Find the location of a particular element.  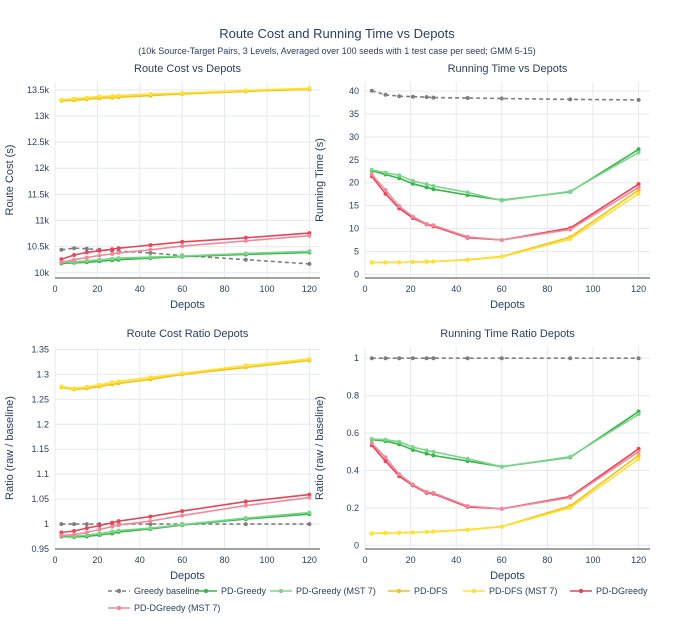

legend-item: PD-Greedy is located at coordinates (231, 591).